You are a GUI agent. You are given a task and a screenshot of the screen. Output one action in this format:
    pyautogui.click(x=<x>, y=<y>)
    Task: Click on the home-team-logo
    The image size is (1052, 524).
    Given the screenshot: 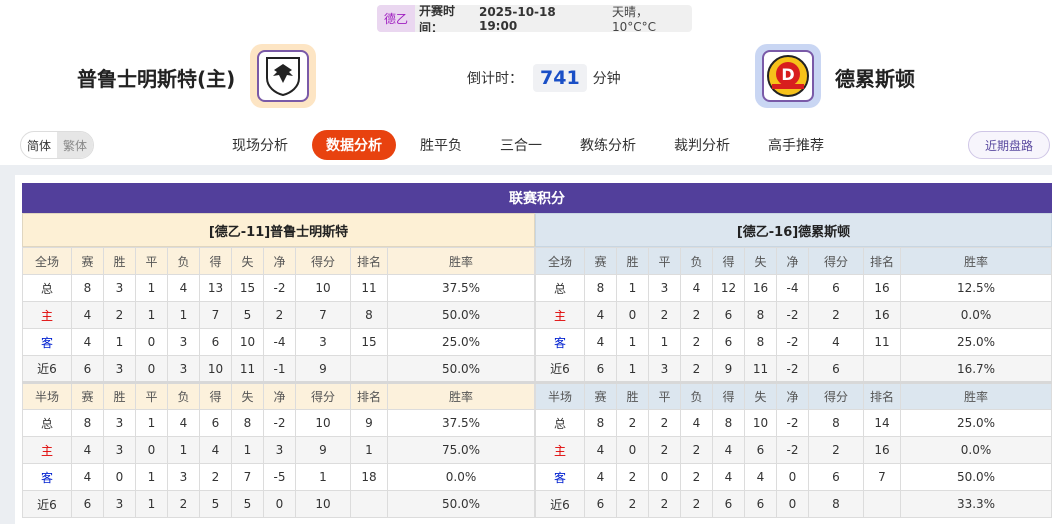 What is the action you would take?
    pyautogui.click(x=283, y=76)
    